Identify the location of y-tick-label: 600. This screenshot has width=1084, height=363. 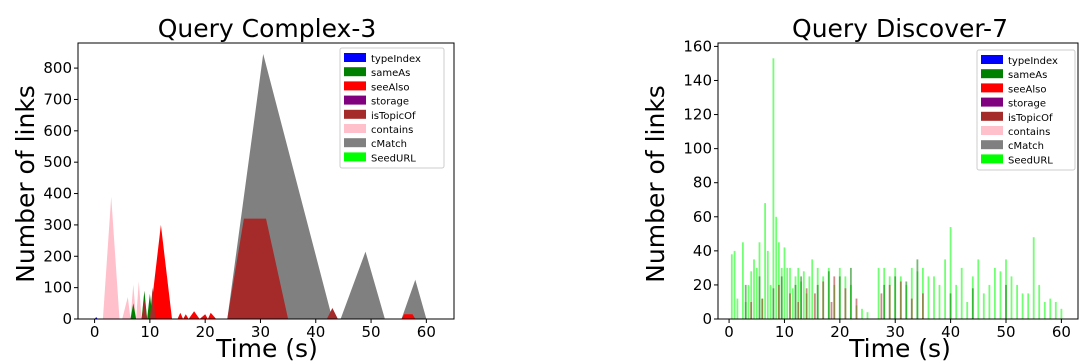
(57, 131).